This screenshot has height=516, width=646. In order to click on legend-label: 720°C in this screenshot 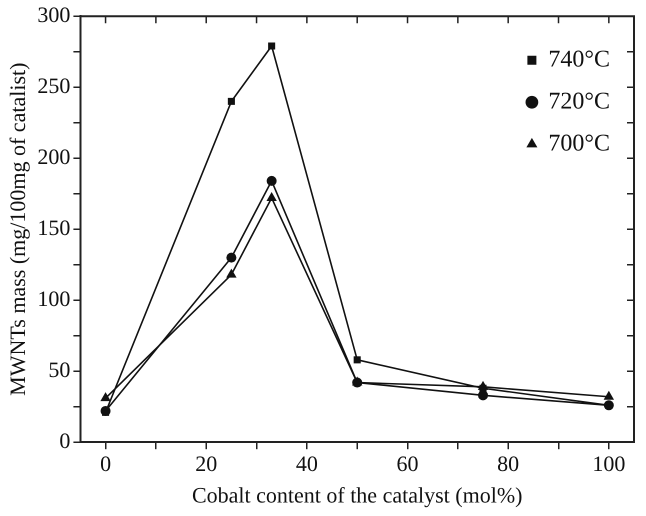, I will do `click(579, 101)`.